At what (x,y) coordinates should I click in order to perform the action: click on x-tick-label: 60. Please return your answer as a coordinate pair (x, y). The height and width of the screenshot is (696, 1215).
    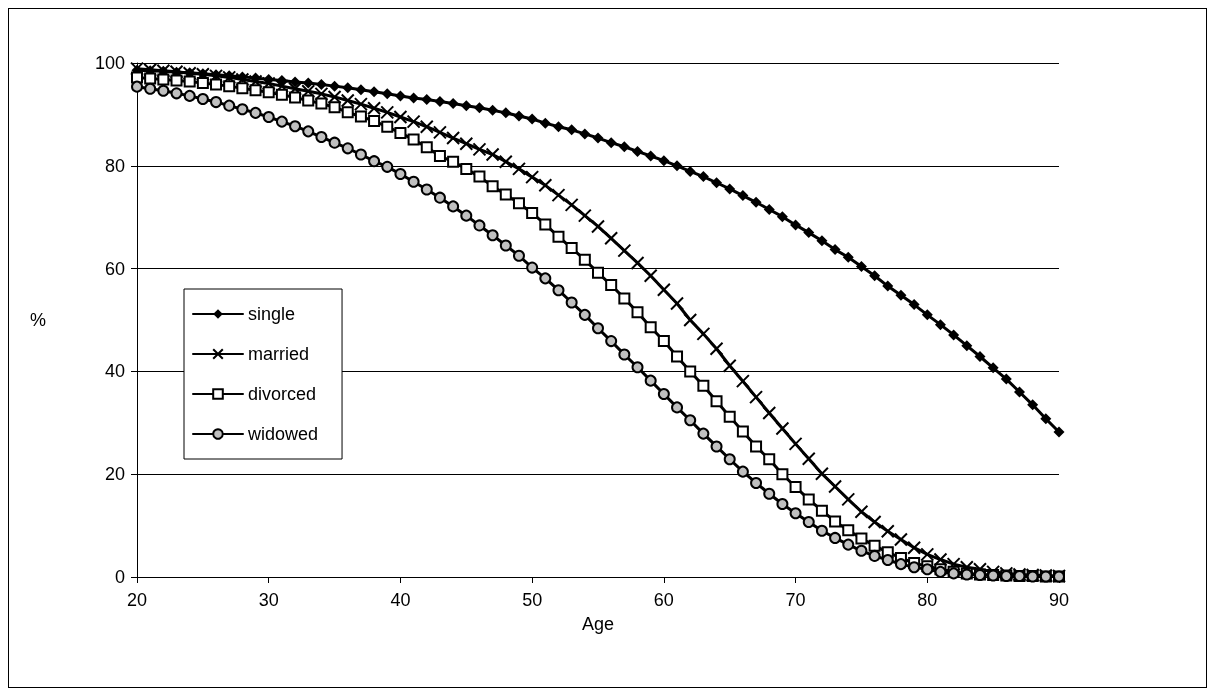
    Looking at the image, I should click on (663, 600).